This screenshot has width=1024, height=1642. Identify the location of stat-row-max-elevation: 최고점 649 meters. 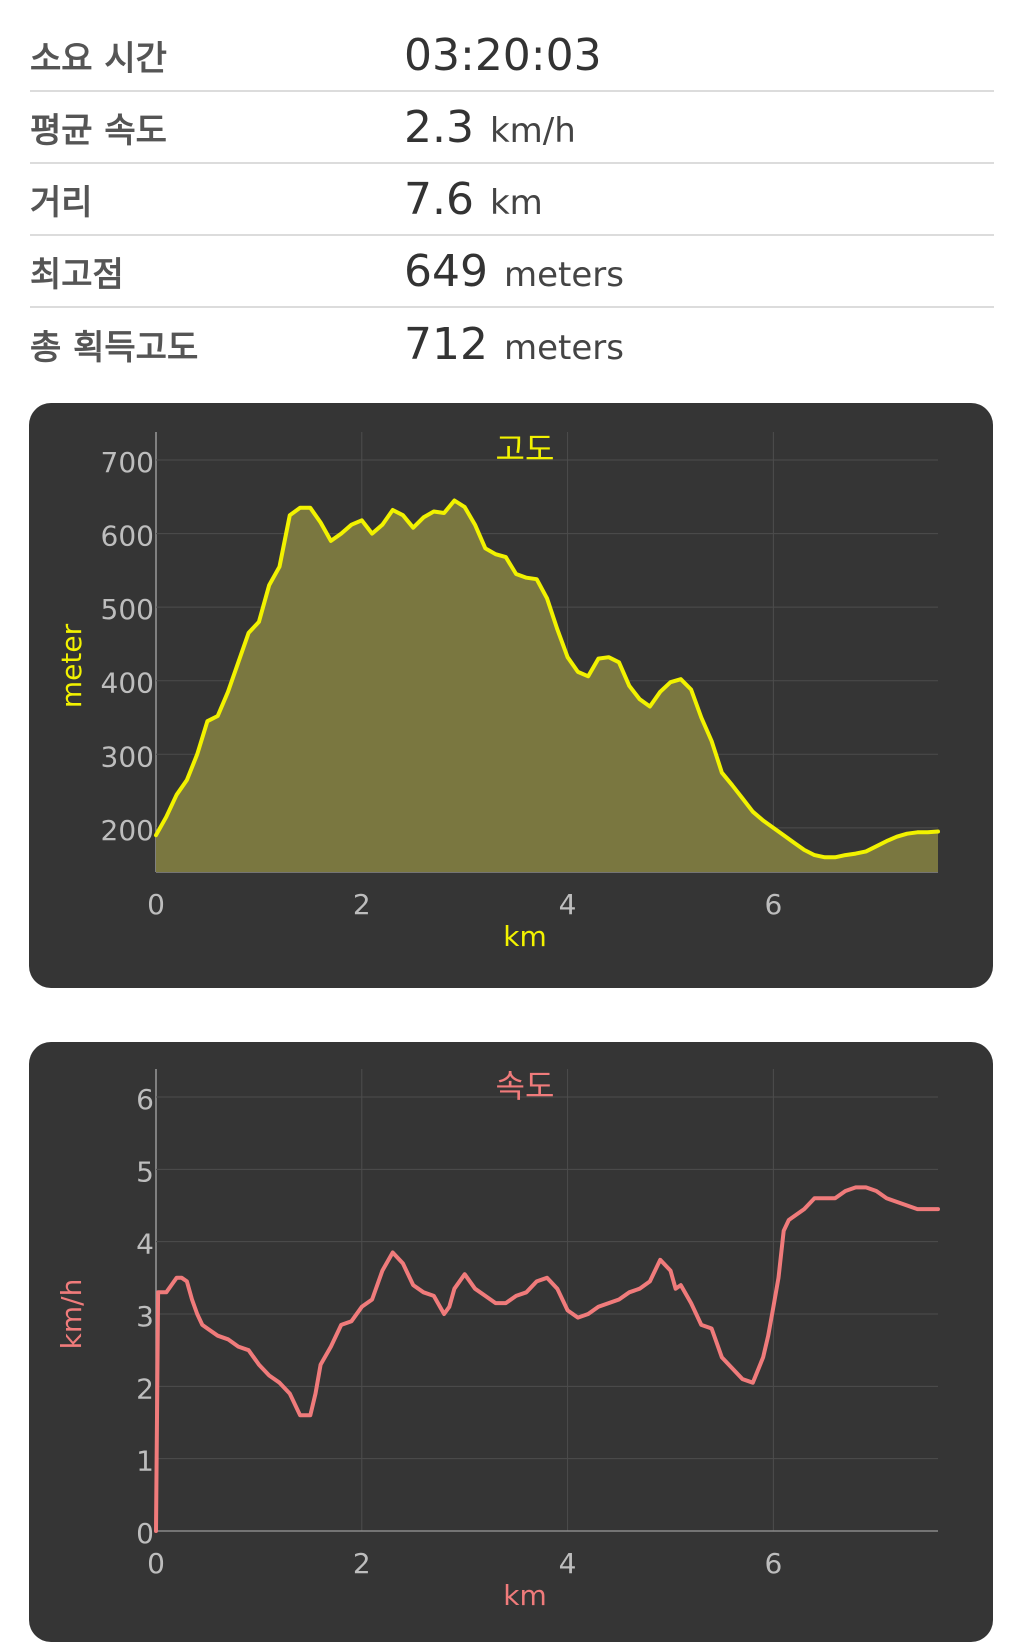
(512, 272).